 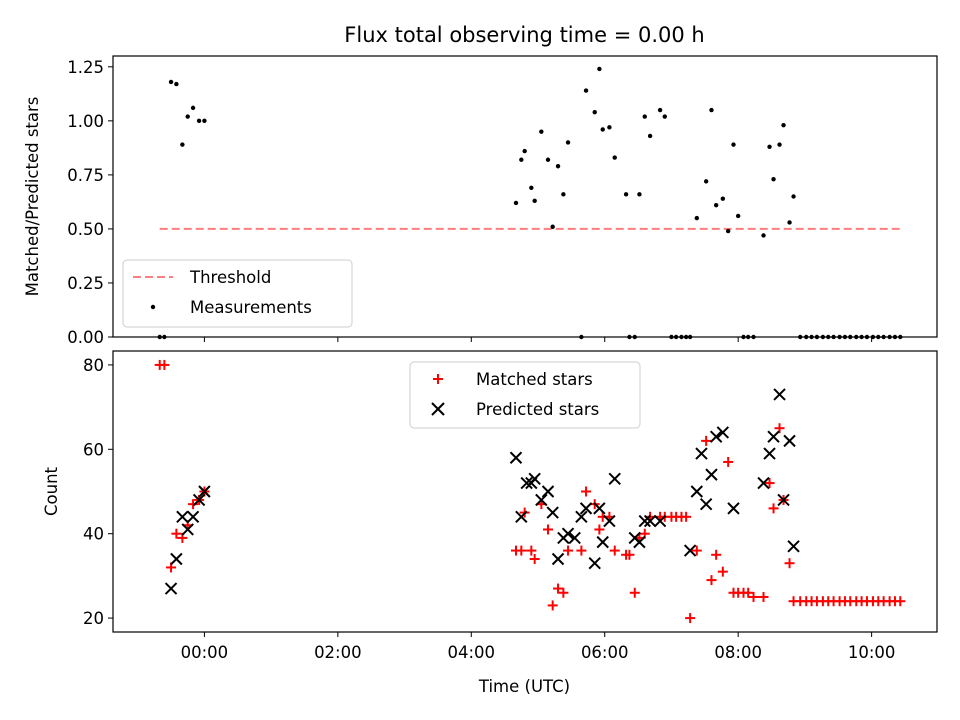 I want to click on bottom-y-ticks: 20 40 60 80, so click(x=98, y=492).